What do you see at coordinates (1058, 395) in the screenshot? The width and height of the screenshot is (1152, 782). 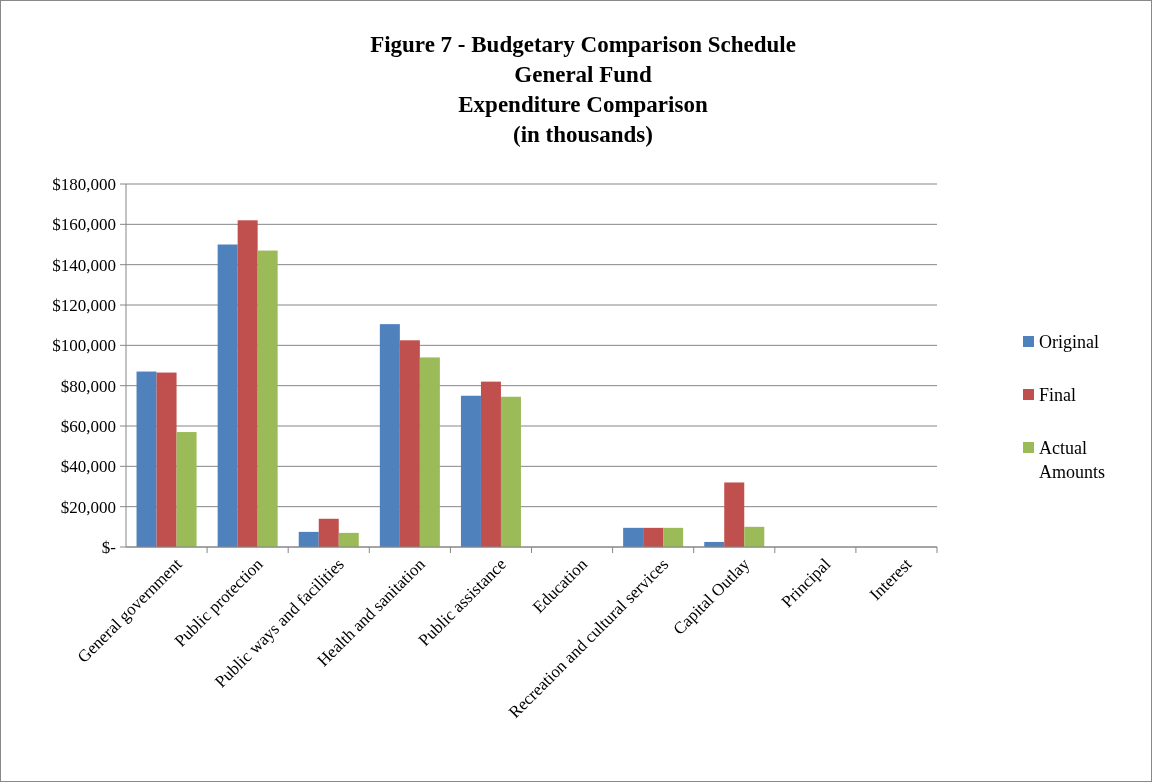 I see `legend-label: Final` at bounding box center [1058, 395].